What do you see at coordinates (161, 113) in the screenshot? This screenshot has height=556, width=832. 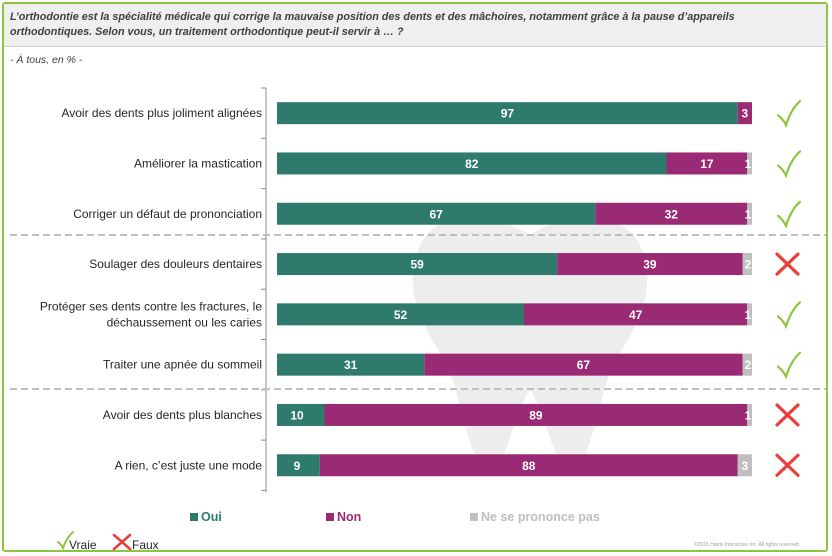 I see `category-label: Avoir des dents plus joliment alignées` at bounding box center [161, 113].